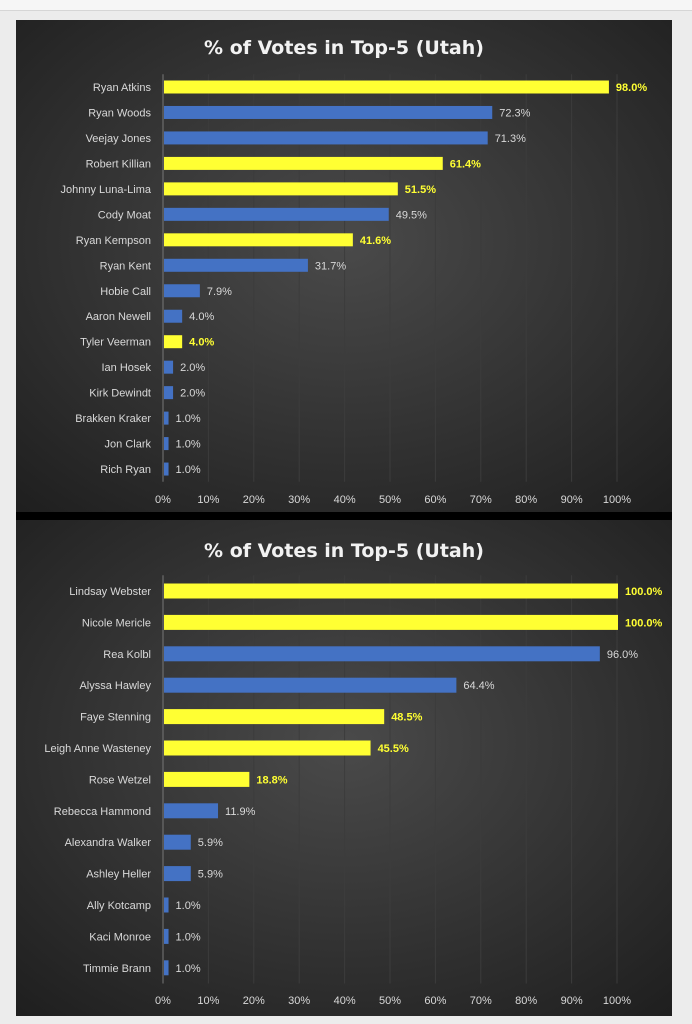 The width and height of the screenshot is (692, 1024). I want to click on category-label: Alyssa Hawley, so click(115, 686).